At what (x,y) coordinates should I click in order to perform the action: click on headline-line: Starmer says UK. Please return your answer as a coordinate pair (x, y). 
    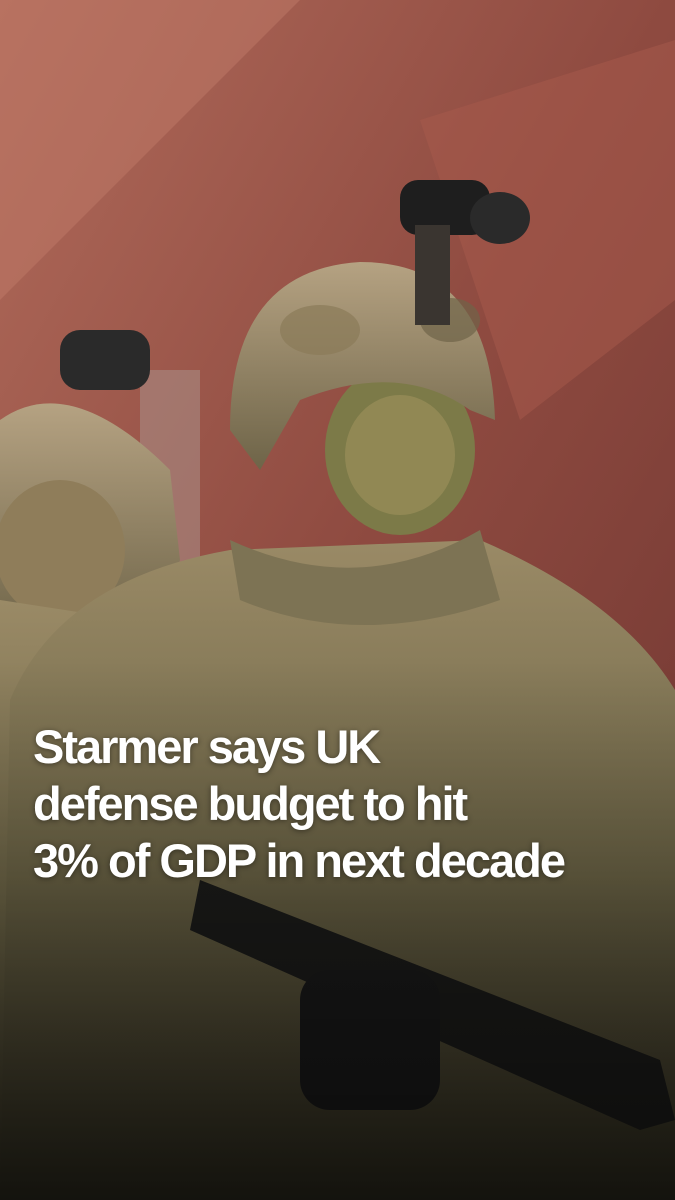
    Looking at the image, I should click on (207, 746).